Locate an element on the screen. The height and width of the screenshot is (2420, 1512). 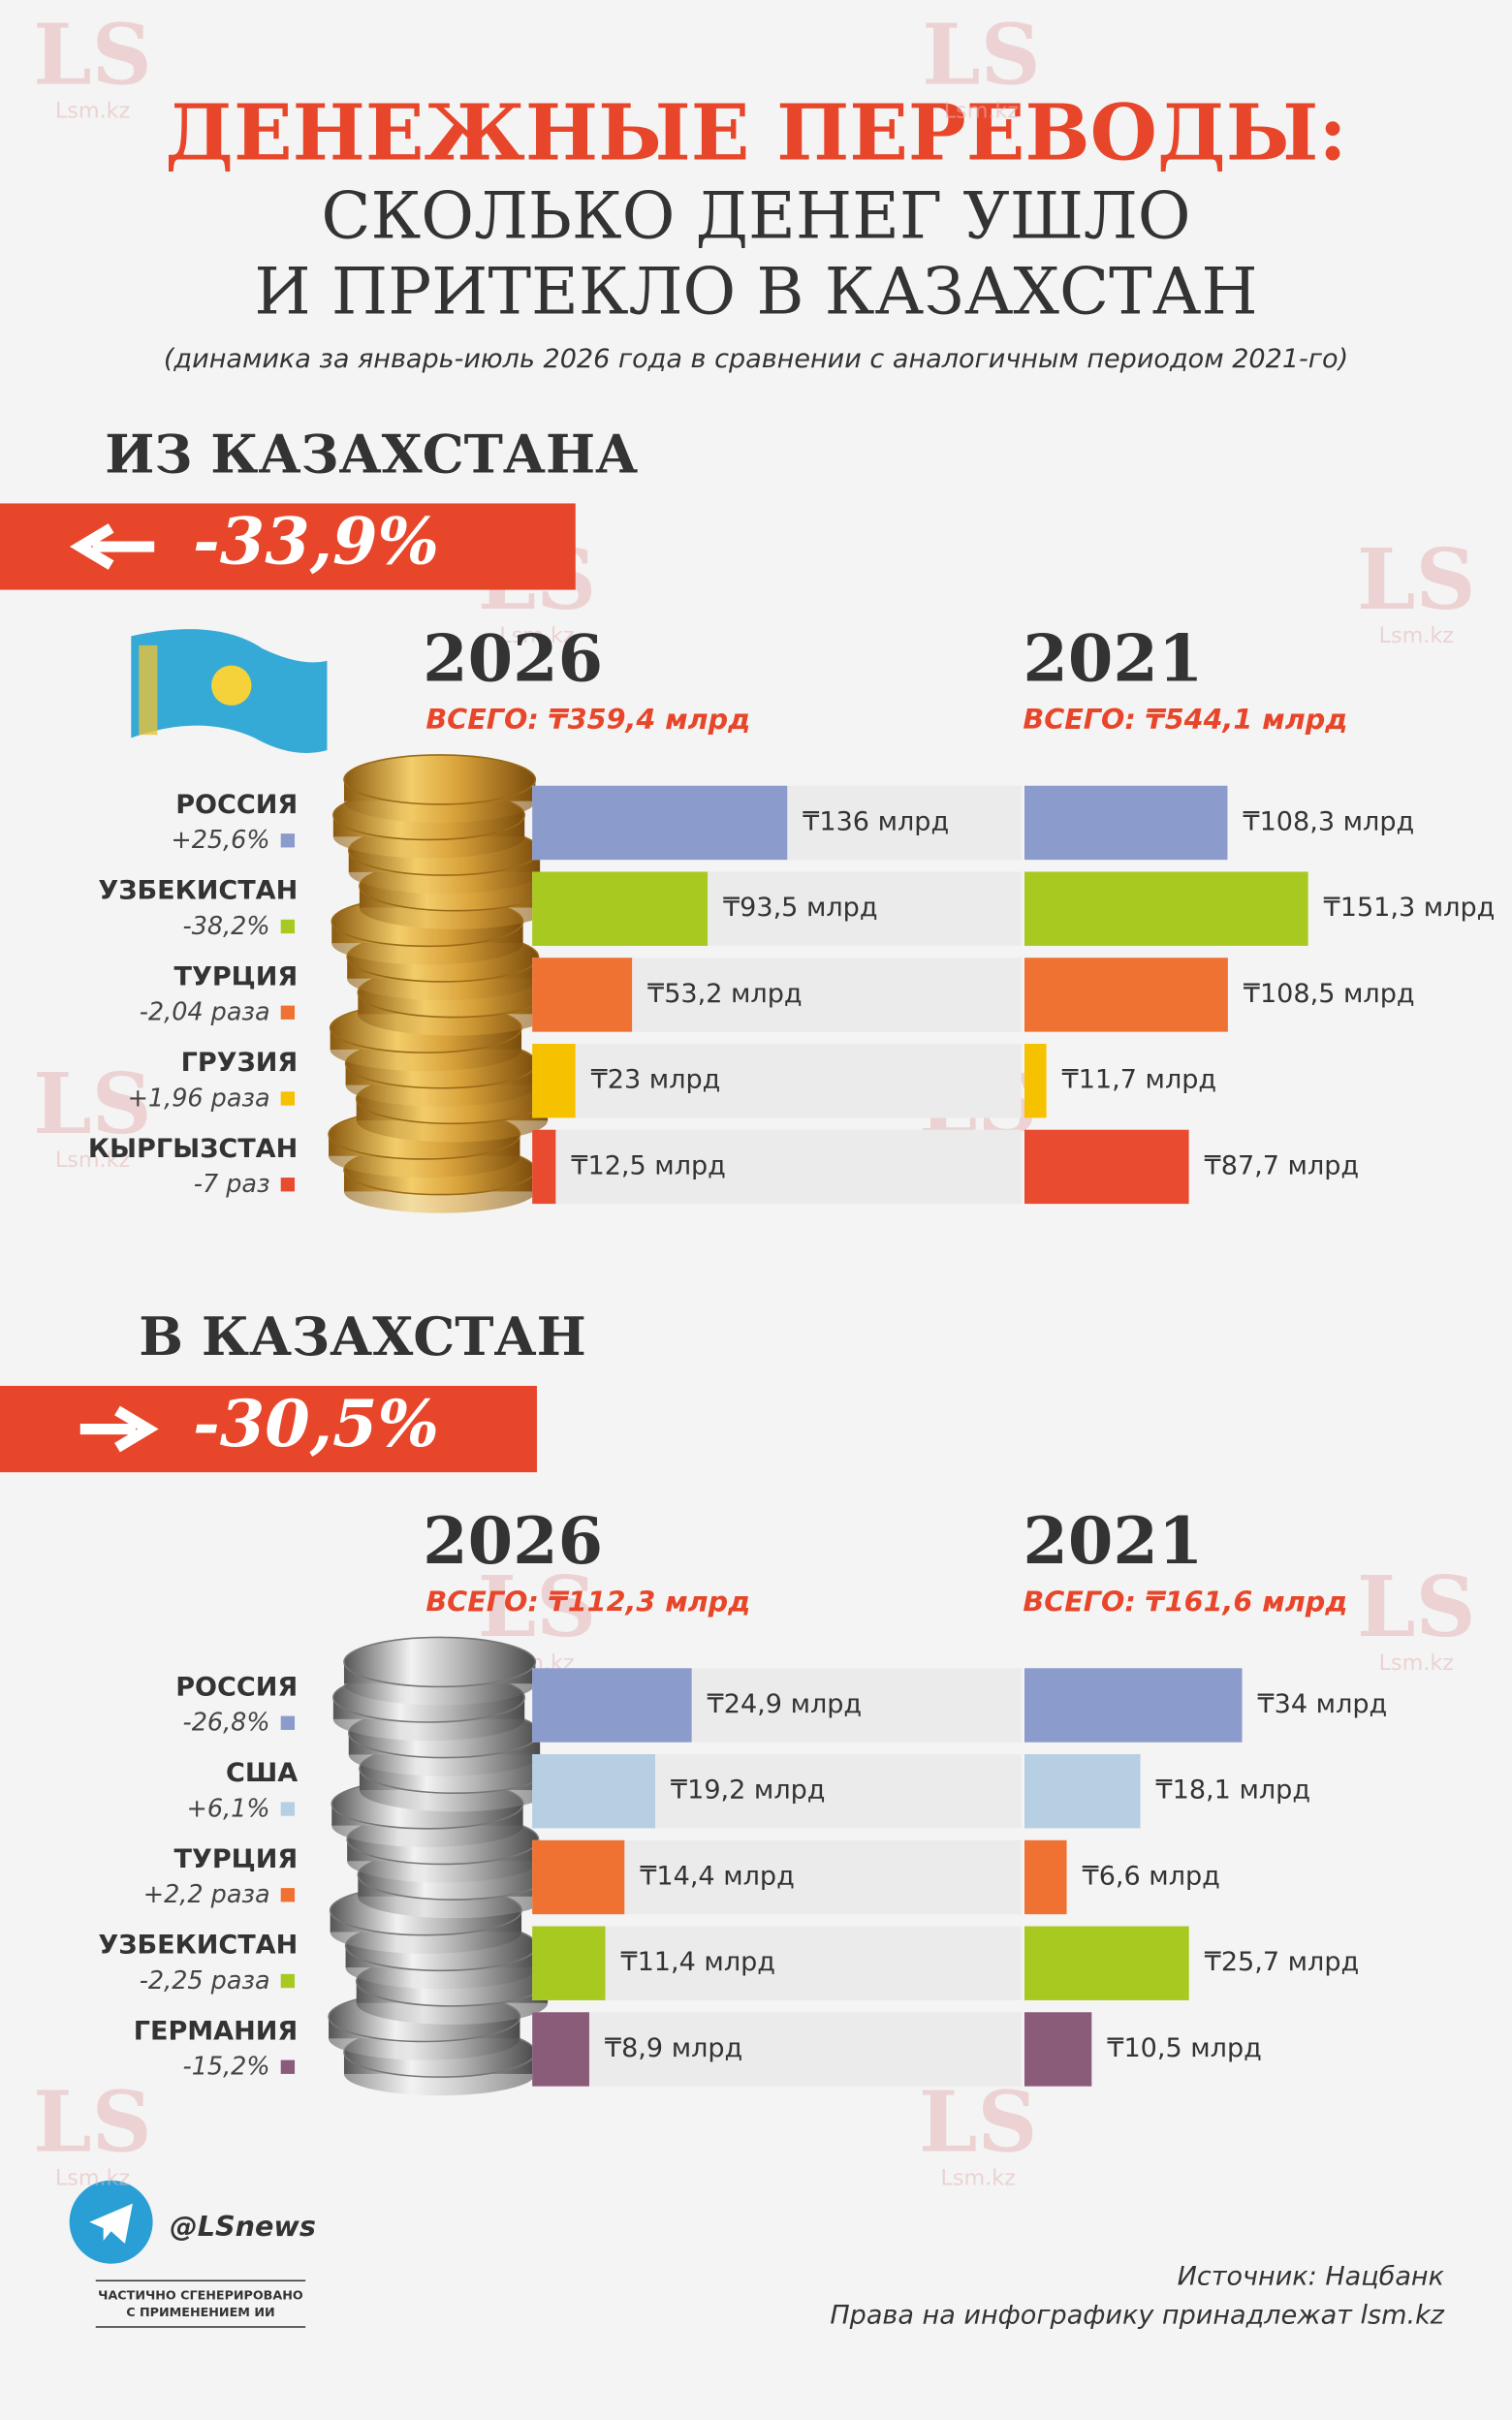
year: 2021 is located at coordinates (1113, 1540).